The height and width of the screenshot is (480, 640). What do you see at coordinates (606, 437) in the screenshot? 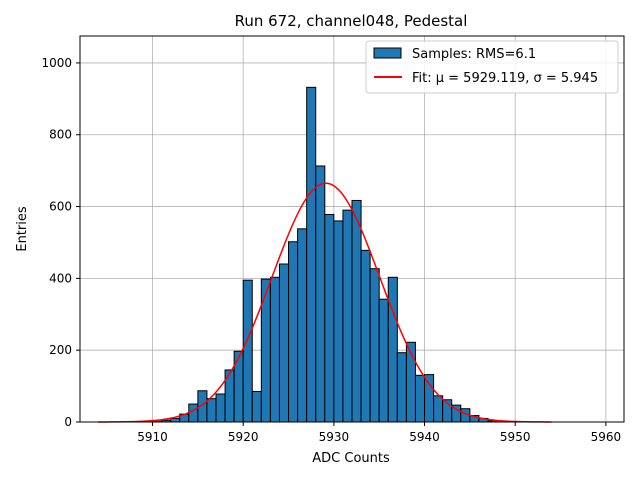
I see `x-tick-label: 5960` at bounding box center [606, 437].